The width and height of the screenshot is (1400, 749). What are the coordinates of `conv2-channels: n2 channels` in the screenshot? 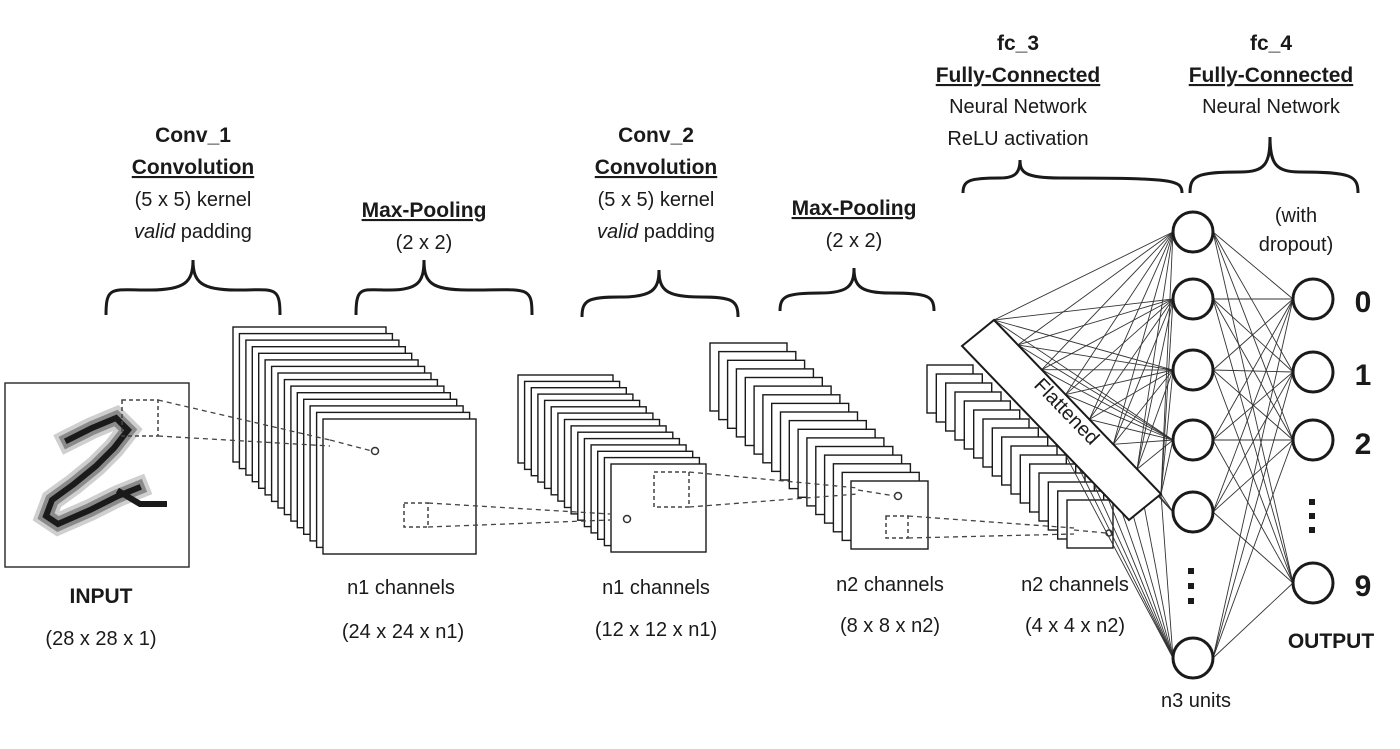 It's located at (890, 585).